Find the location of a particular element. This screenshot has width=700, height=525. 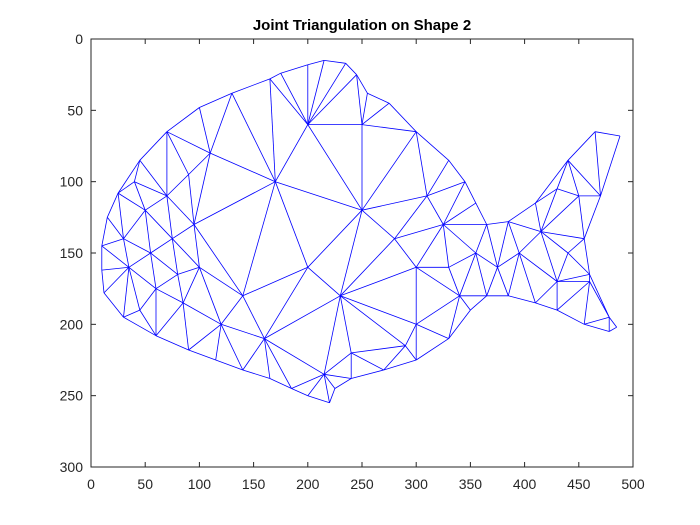

y-tick-label: 200 is located at coordinates (72, 324).